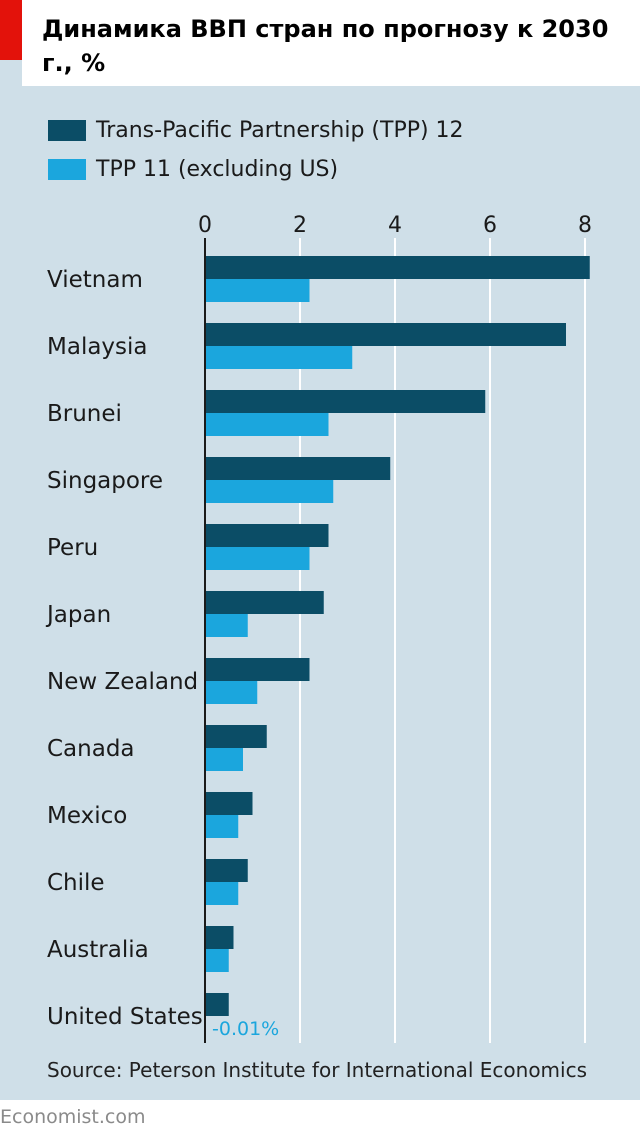 This screenshot has width=640, height=1138. What do you see at coordinates (300, 225) in the screenshot?
I see `x-tick-label-2: 2` at bounding box center [300, 225].